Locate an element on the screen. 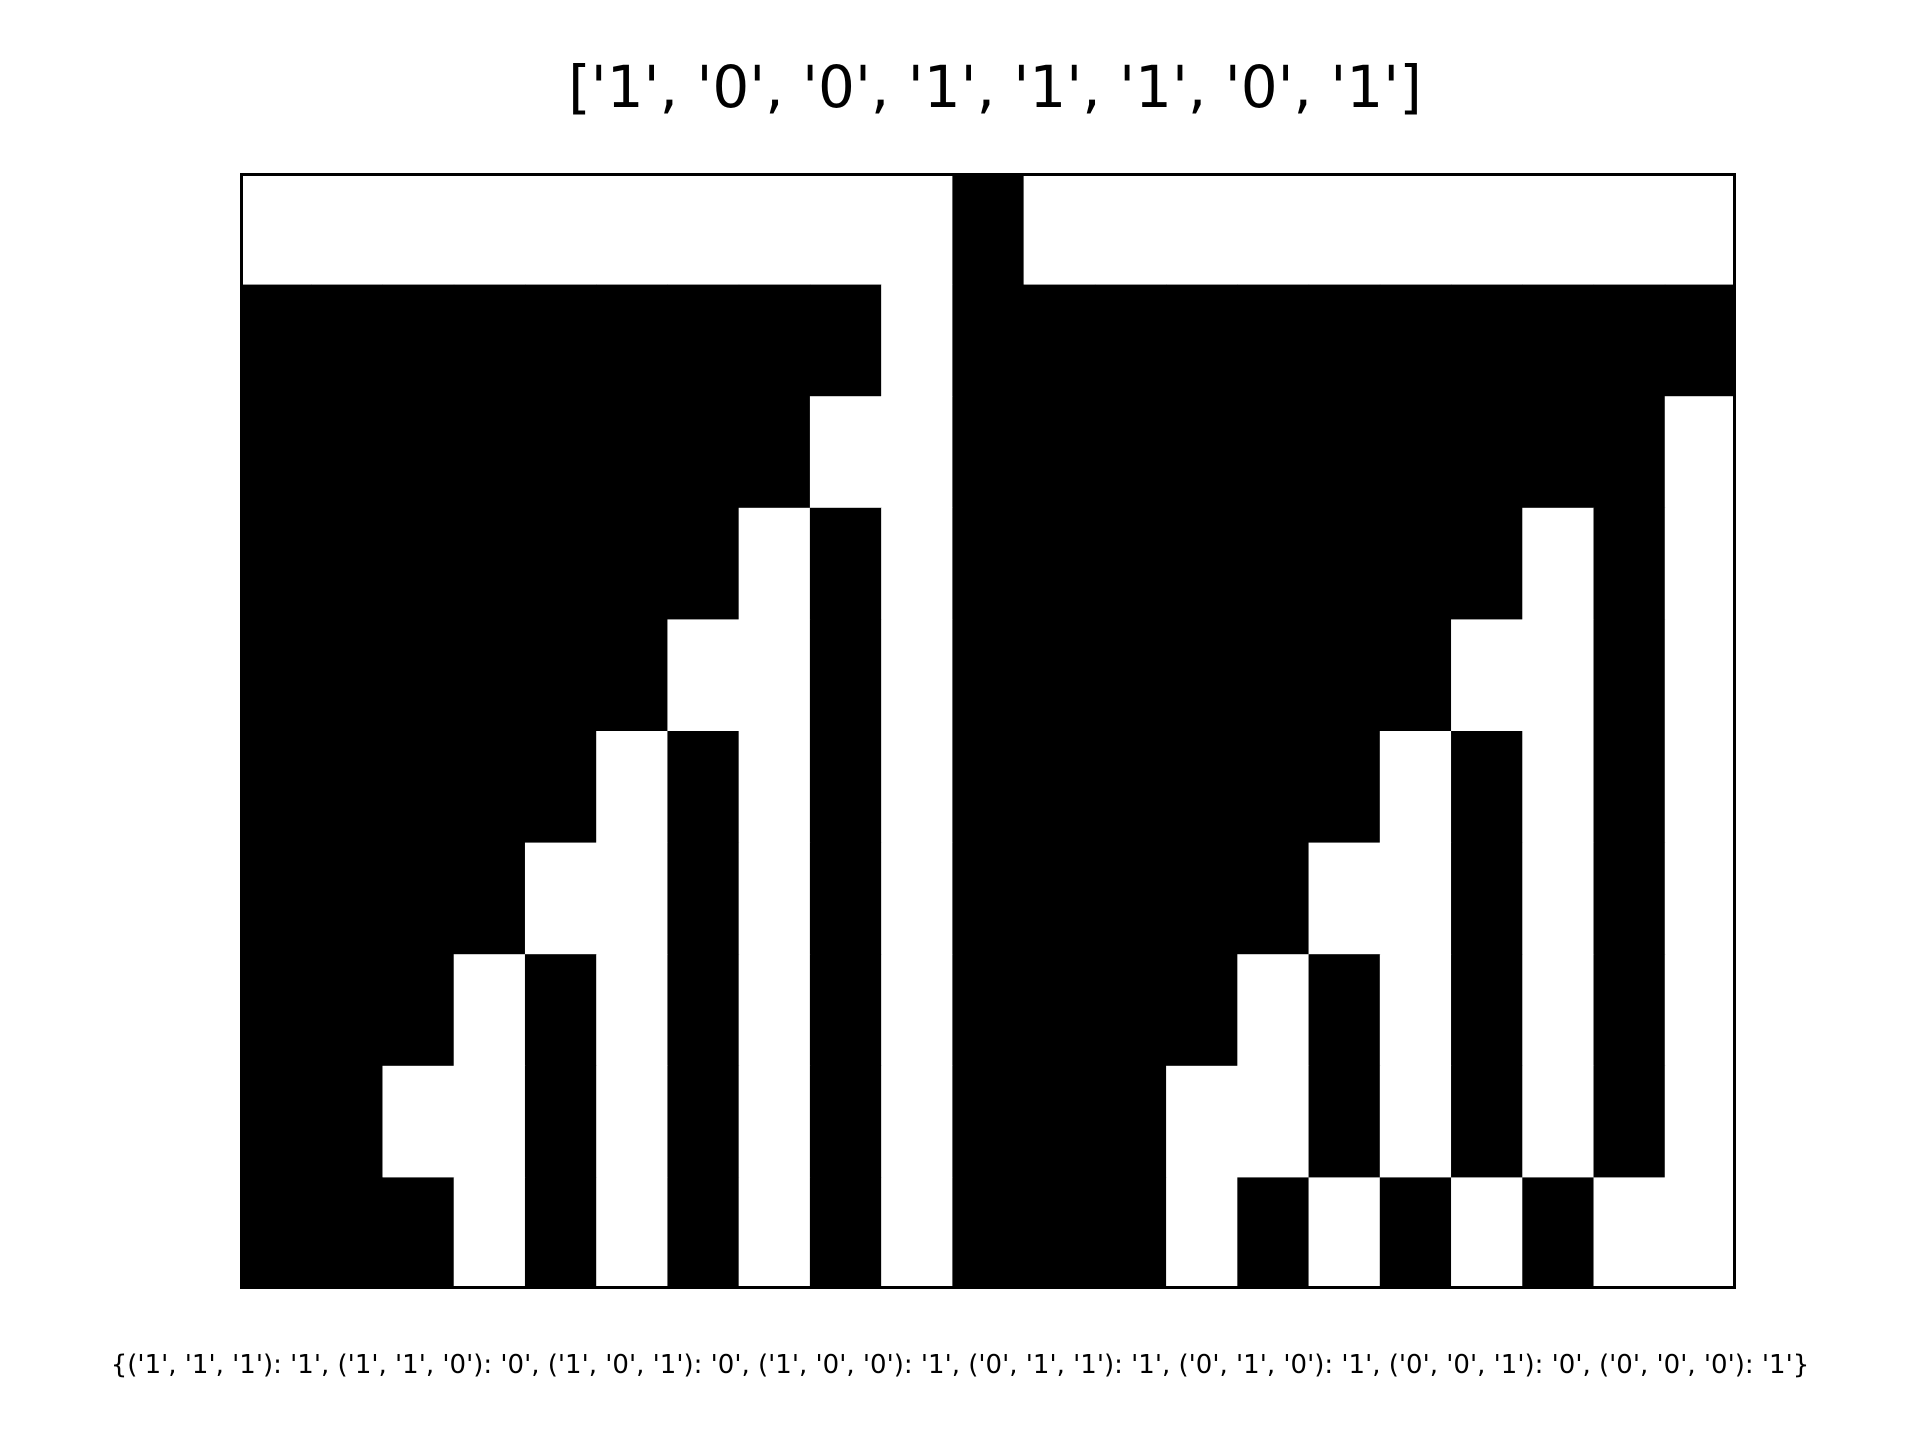 This screenshot has height=1440, width=1920. cell-r6-c10 is located at coordinates (988, 899).